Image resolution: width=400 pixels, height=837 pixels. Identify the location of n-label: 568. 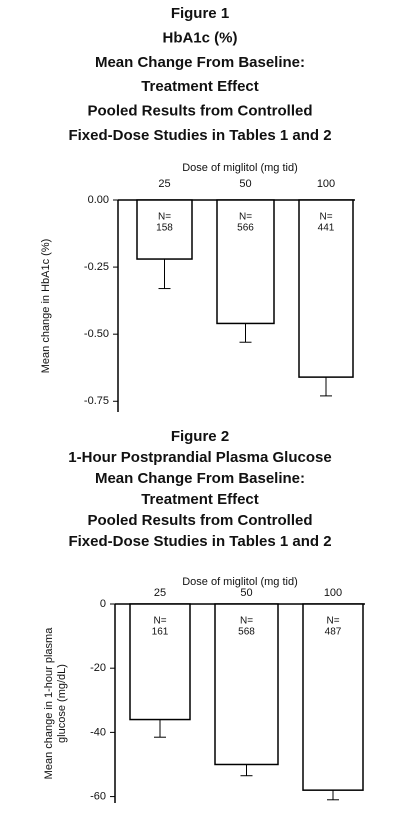
(246, 632).